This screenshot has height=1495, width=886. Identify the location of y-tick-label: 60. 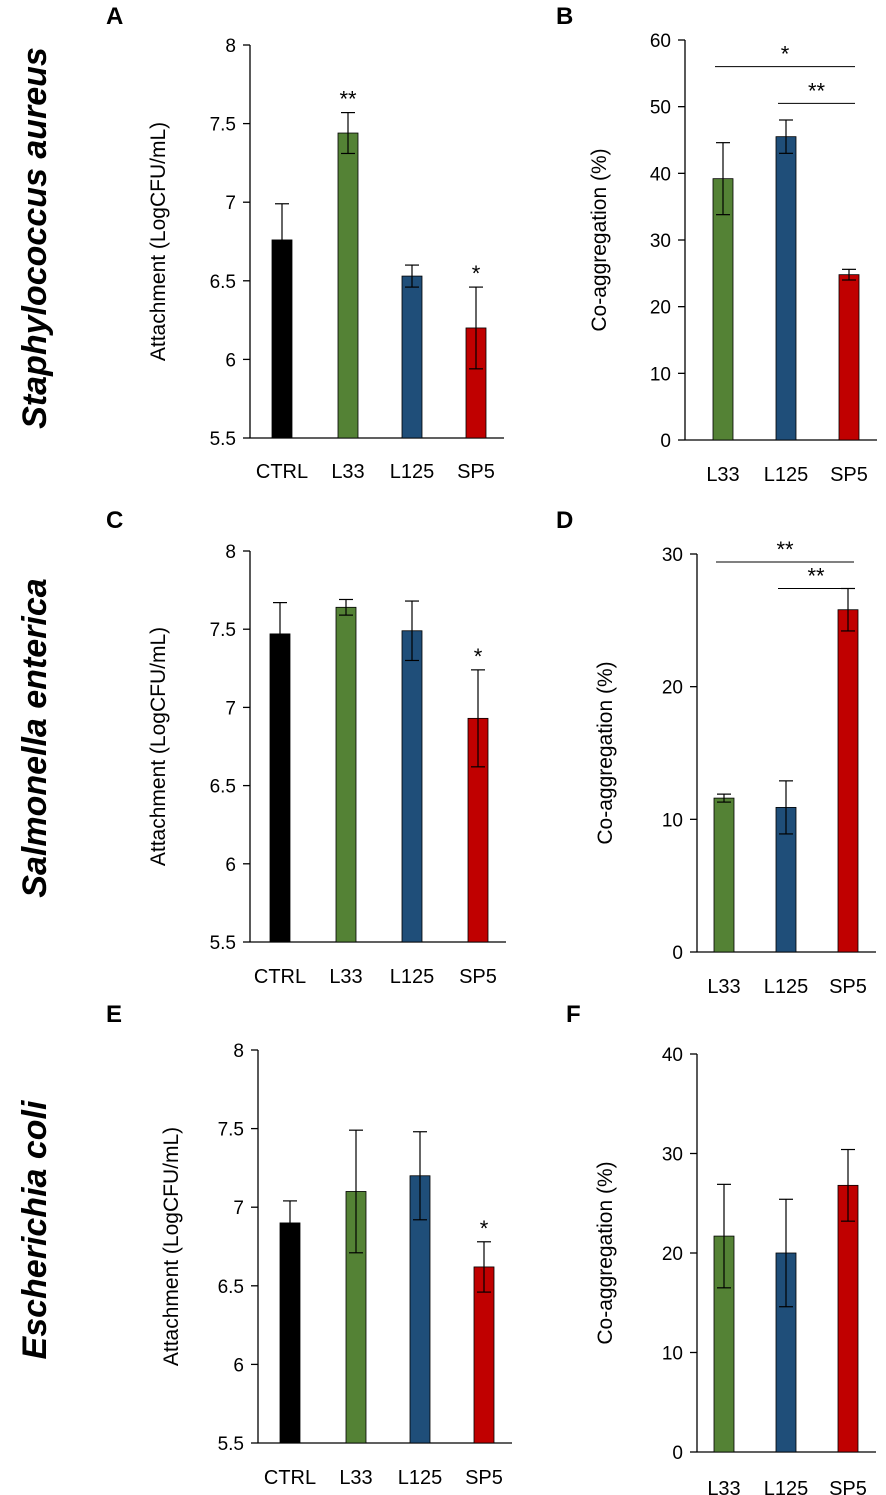
(660, 41).